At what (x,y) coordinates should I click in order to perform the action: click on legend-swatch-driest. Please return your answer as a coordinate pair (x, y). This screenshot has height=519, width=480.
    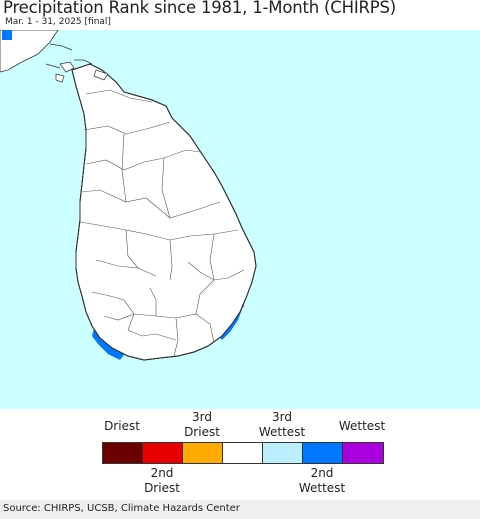
    Looking at the image, I should click on (123, 453).